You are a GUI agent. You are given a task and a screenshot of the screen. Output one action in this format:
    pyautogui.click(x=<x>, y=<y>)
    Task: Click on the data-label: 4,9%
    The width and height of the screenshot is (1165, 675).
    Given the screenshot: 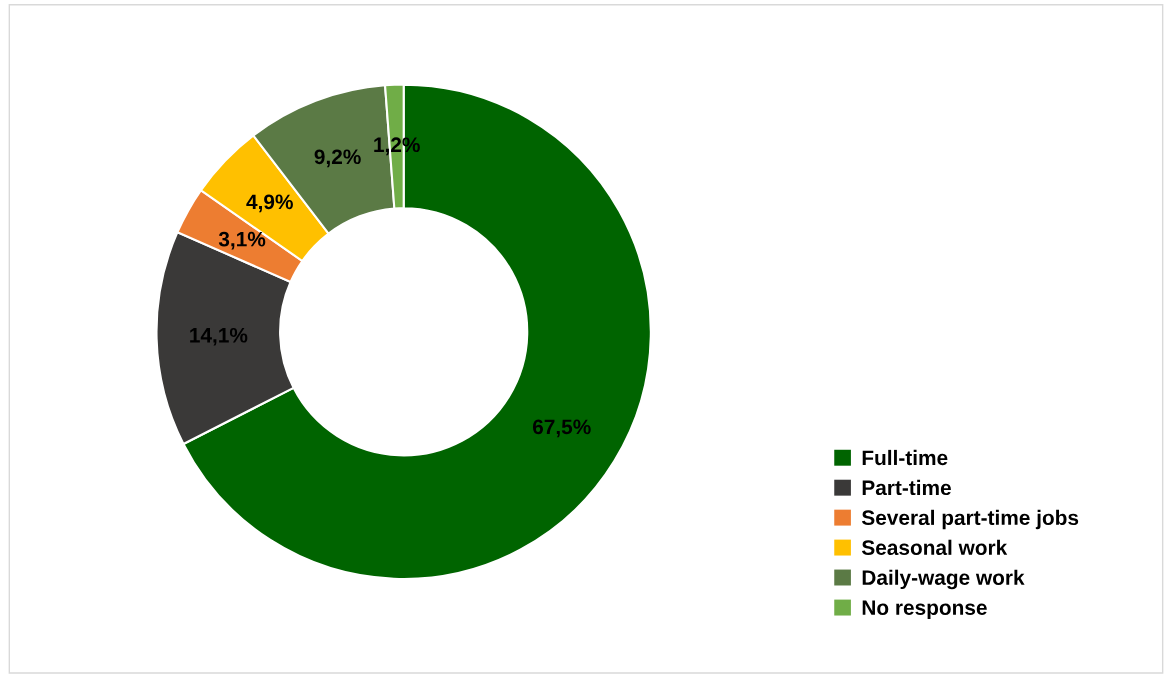 What is the action you would take?
    pyautogui.click(x=269, y=203)
    